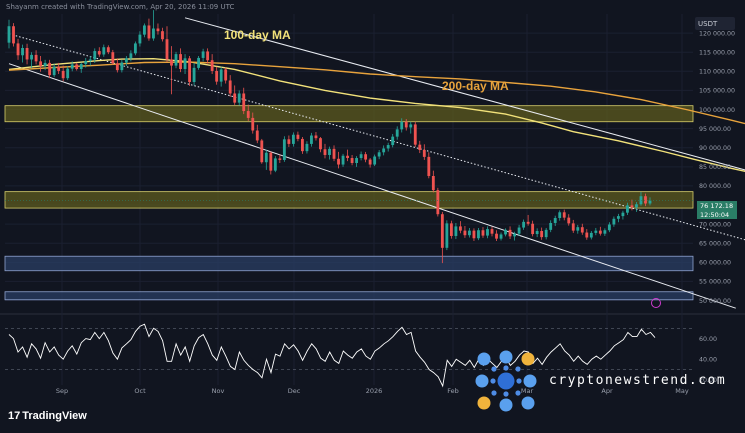 The image size is (745, 433). What do you see at coordinates (717, 214) in the screenshot?
I see `candle-timer-tag: 12:50:04` at bounding box center [717, 214].